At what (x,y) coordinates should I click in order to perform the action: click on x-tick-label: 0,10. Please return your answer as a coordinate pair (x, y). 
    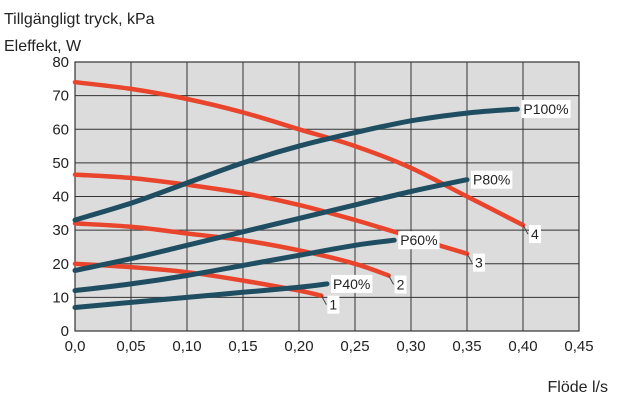
    Looking at the image, I should click on (186, 346).